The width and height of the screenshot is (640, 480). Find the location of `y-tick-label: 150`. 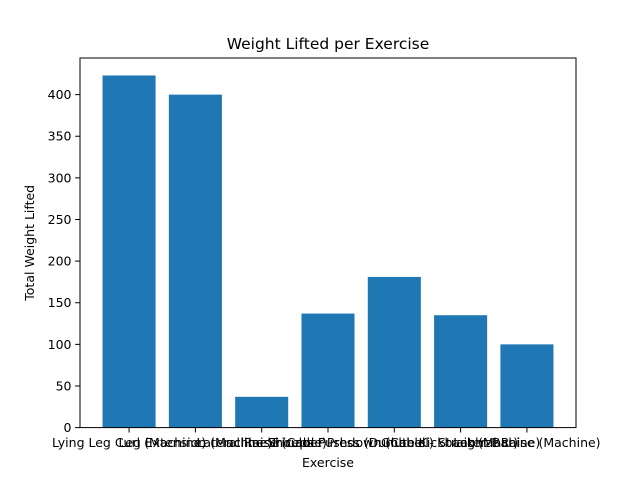

y-tick-label: 150 is located at coordinates (60, 302).